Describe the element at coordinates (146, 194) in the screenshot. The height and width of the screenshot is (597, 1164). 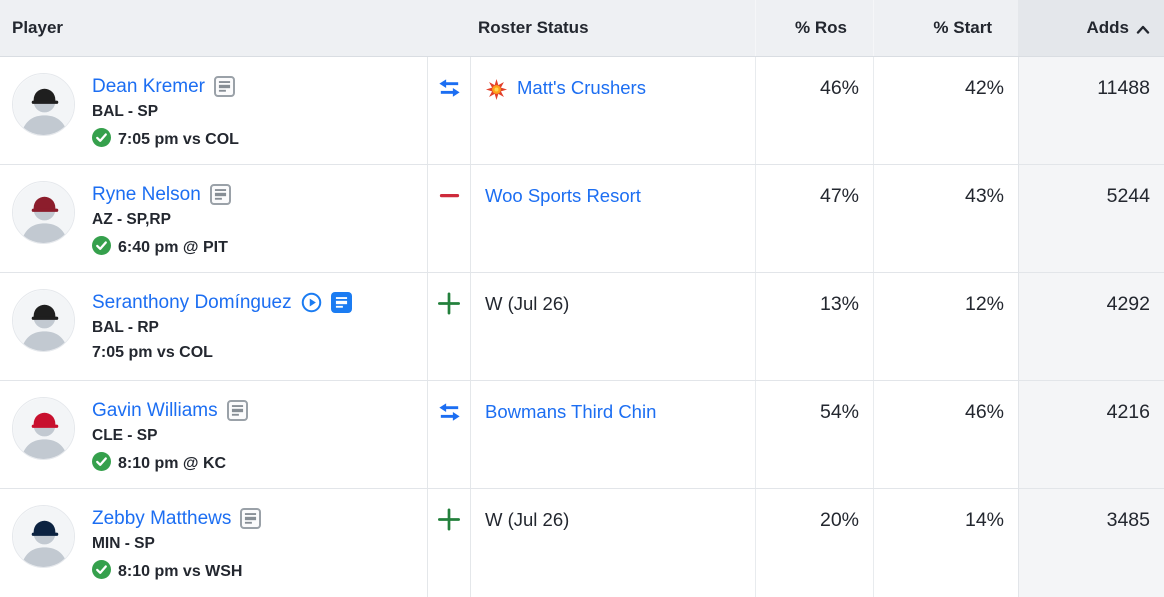
I see `player-name-link: Ryne Nelson` at that location.